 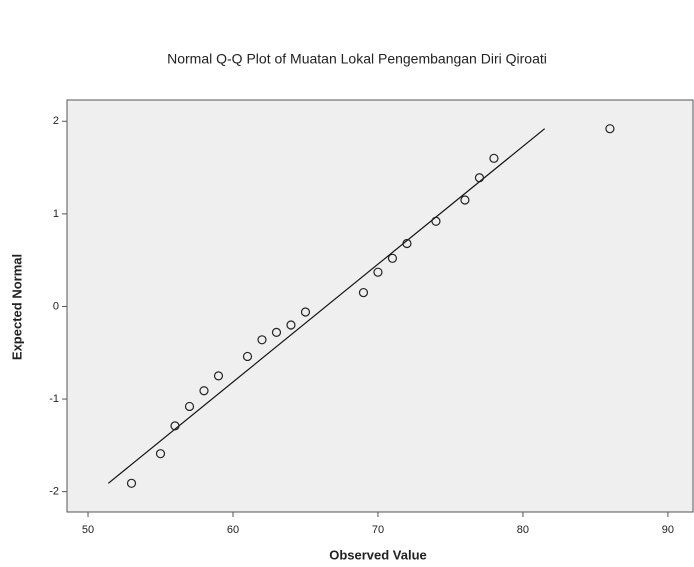 What do you see at coordinates (378, 530) in the screenshot?
I see `x-tick-label: 70` at bounding box center [378, 530].